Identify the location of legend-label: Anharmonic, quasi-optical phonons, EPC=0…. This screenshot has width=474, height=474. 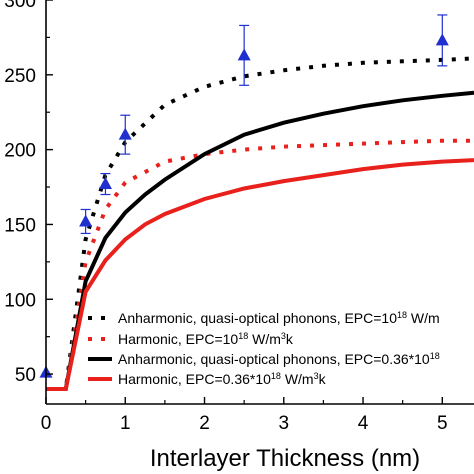
(279, 359).